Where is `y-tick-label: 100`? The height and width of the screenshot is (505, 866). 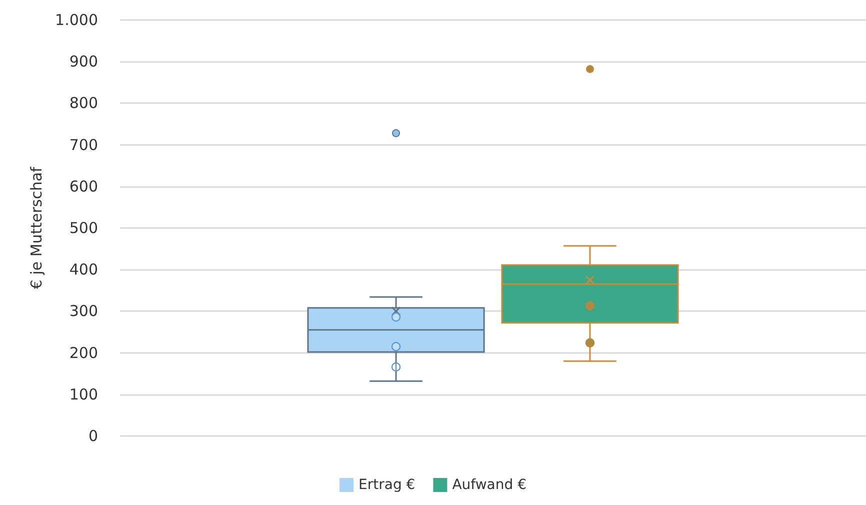 y-tick-label: 100 is located at coordinates (83, 394).